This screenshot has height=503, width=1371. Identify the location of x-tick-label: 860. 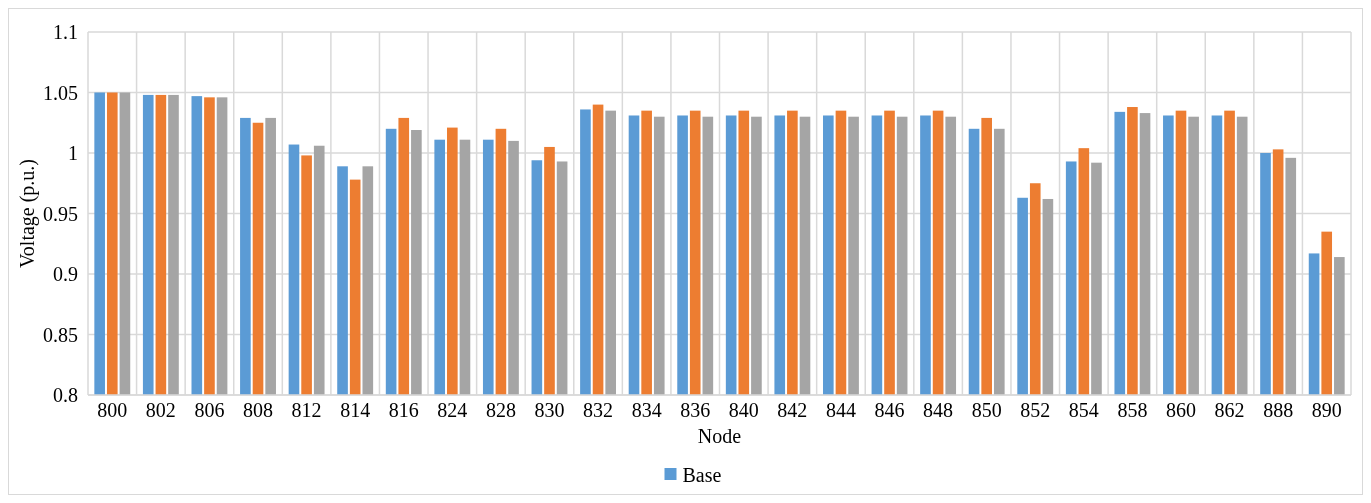
(1180, 410).